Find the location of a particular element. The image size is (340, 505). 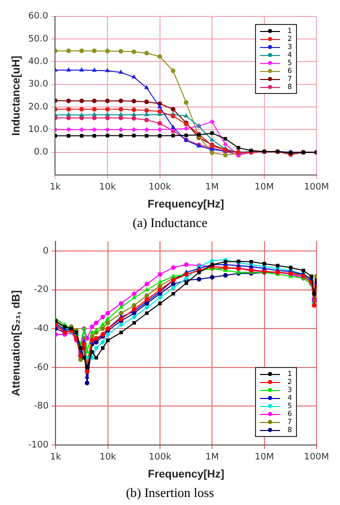

y-tick-label: 20.0 is located at coordinates (38, 107).